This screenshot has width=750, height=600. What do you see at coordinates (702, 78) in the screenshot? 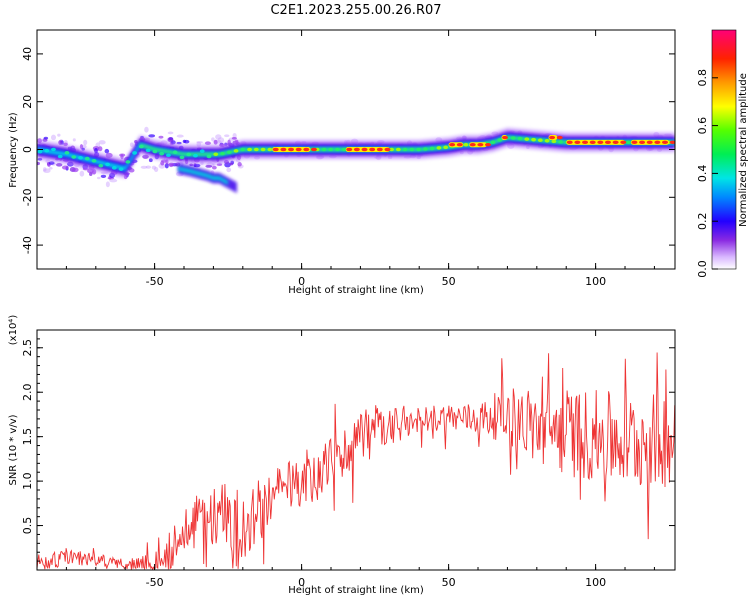
I see `colorbar-tick-label: 0.8` at bounding box center [702, 78].